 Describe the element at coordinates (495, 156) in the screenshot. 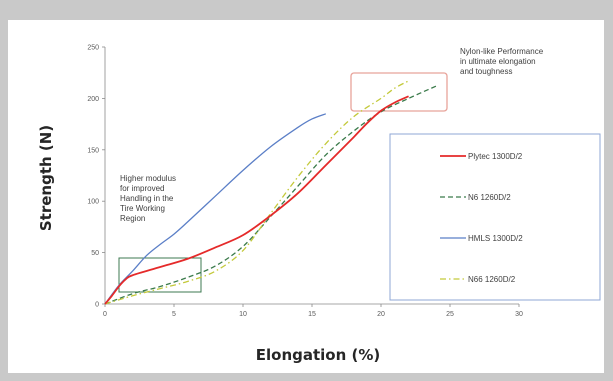

I see `legend-label-plytec-1300d-2: Plytec 1300D/2` at that location.